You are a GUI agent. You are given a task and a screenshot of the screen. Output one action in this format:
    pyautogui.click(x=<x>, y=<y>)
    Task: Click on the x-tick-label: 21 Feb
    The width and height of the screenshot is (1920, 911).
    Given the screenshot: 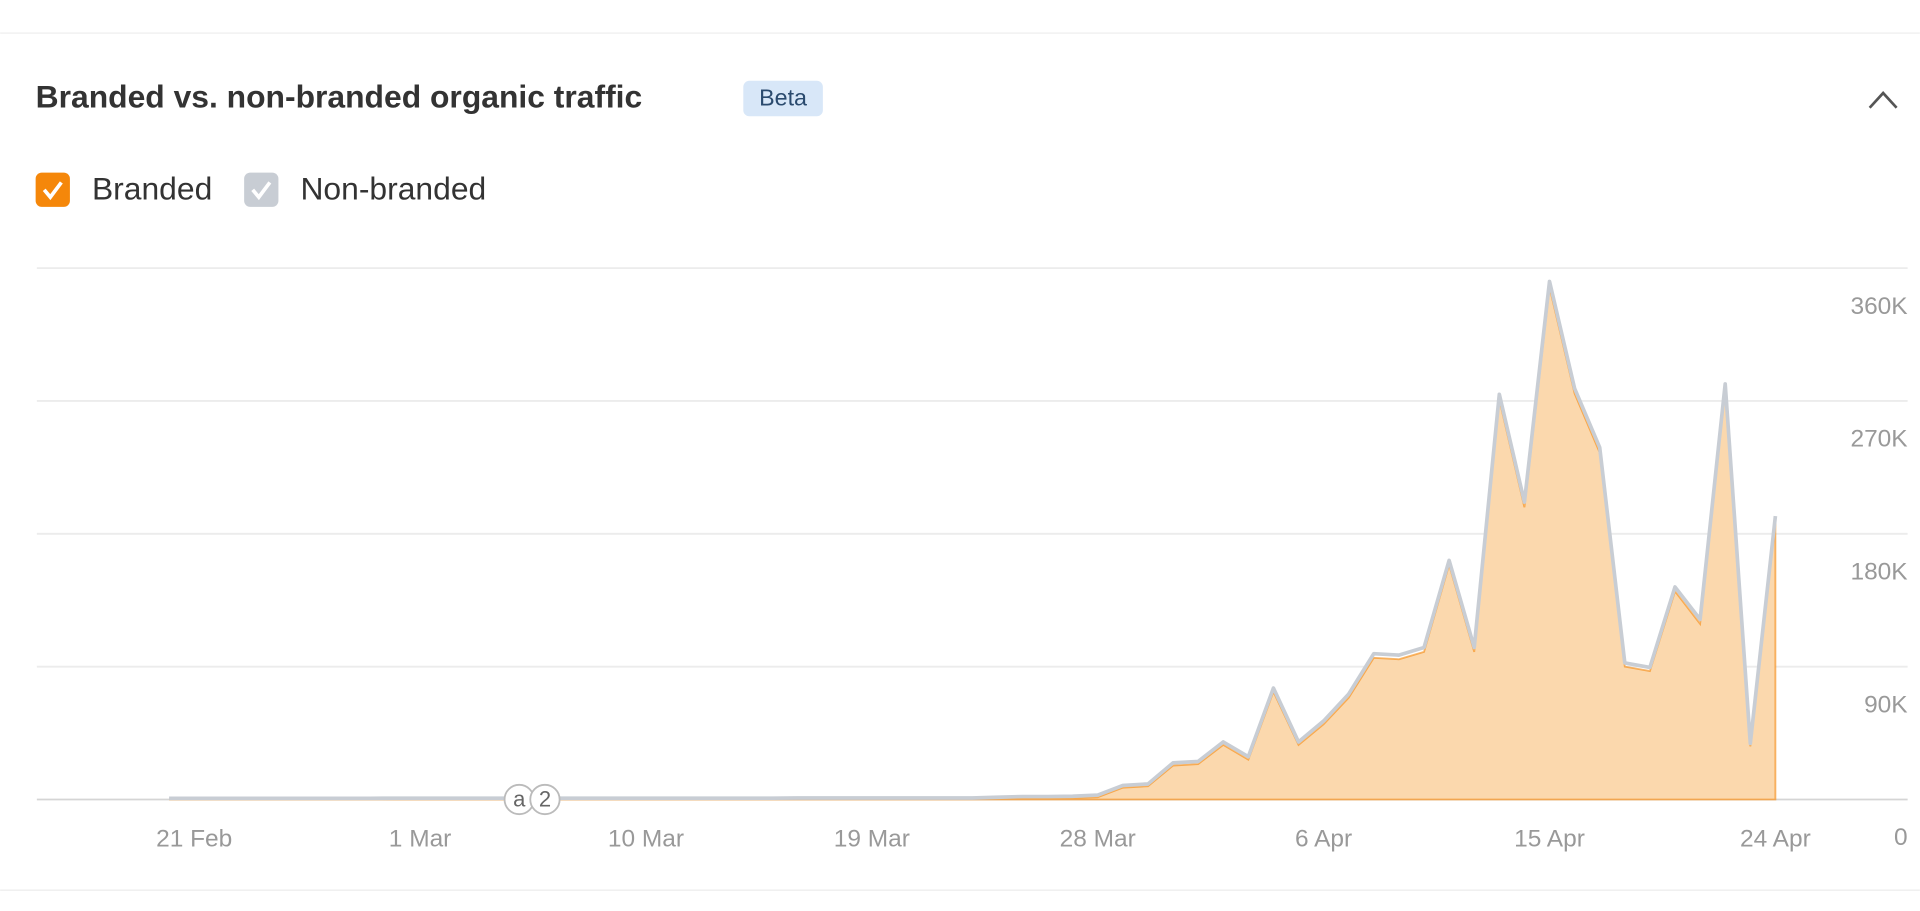 What is the action you would take?
    pyautogui.click(x=194, y=838)
    